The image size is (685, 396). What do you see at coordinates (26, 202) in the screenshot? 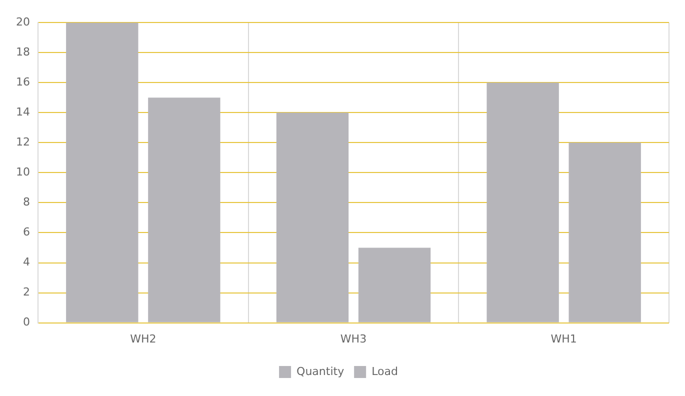
I see `y-tick-label: 8` at bounding box center [26, 202].